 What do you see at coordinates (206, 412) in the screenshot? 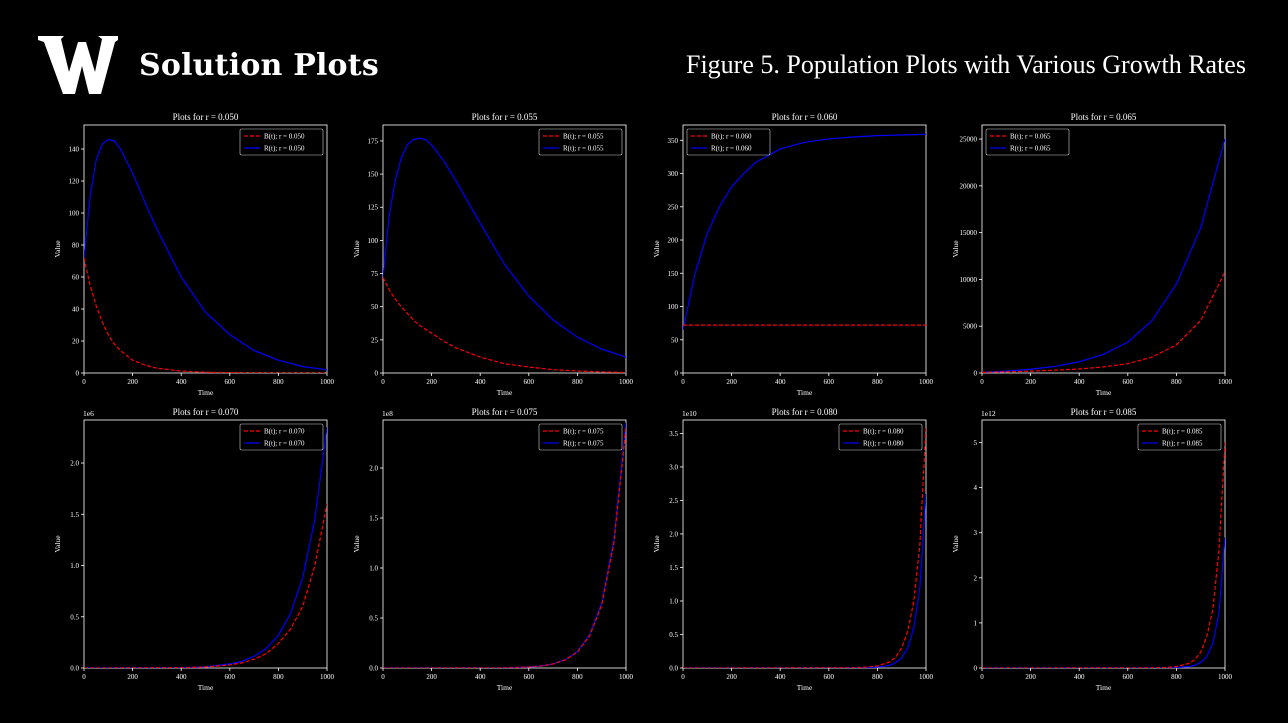
I see `plot-title: Plots for r = 0.070` at bounding box center [206, 412].